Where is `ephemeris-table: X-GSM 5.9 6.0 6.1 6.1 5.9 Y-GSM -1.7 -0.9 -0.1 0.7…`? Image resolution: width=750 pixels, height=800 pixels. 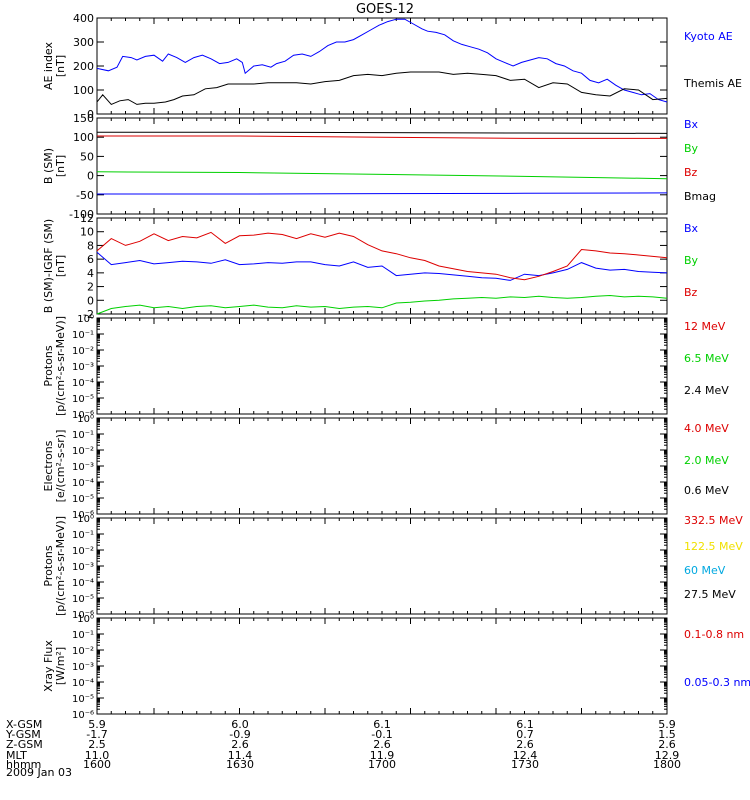 ephemeris-table: X-GSM 5.9 6.0 6.1 6.1 5.9 Y-GSM -1.7 -0.9 -0.1 0.7… is located at coordinates (343, 744).